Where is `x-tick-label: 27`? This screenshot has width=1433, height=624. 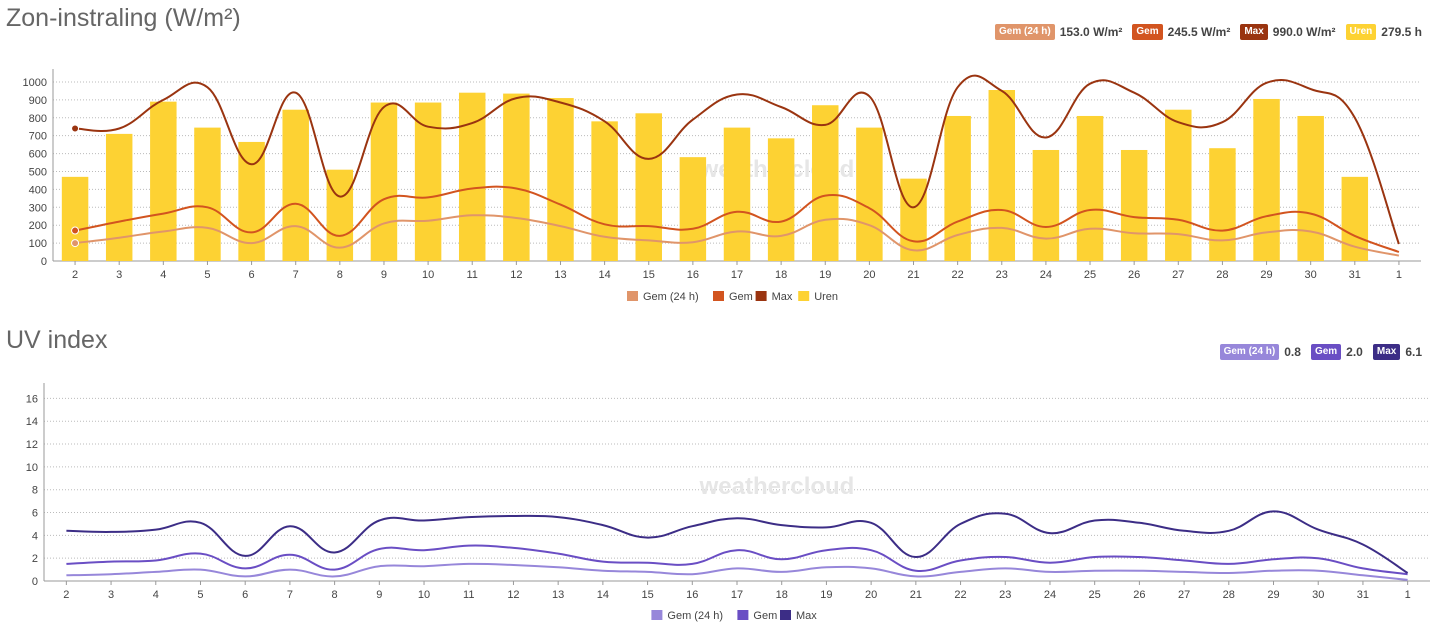
x-tick-label: 27 is located at coordinates (1178, 275).